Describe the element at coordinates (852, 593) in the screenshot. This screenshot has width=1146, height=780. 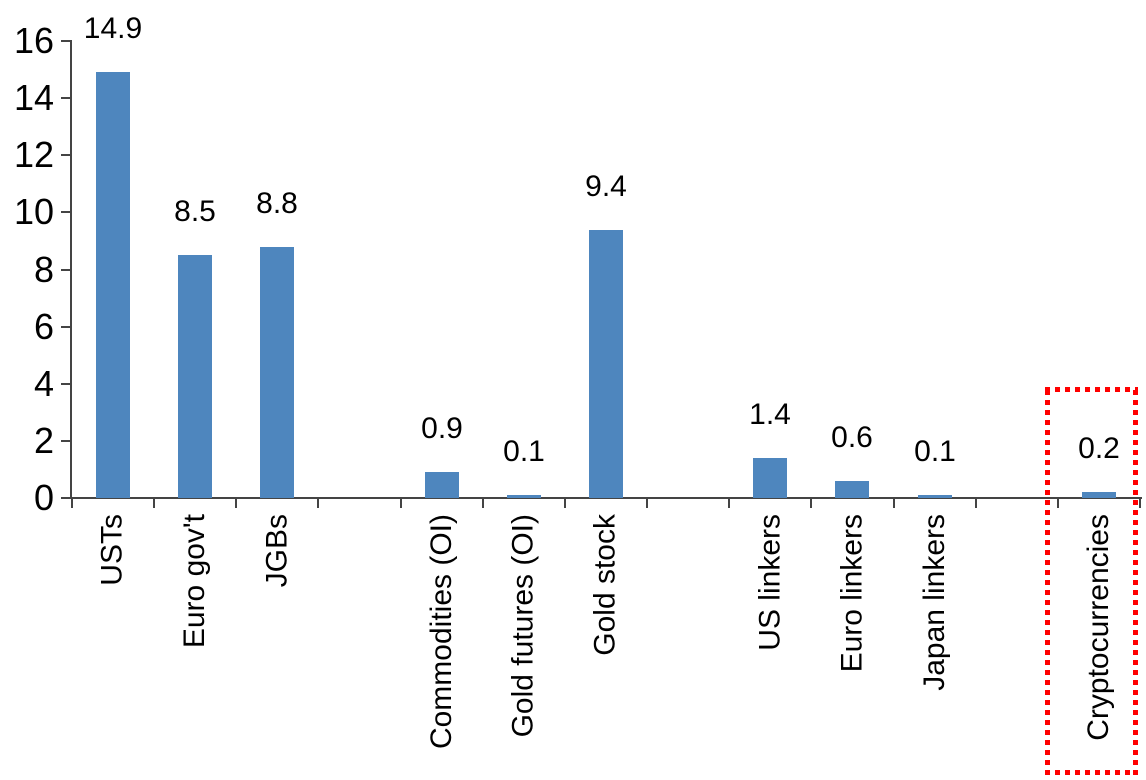
I see `x-category-label: Euro linkers` at that location.